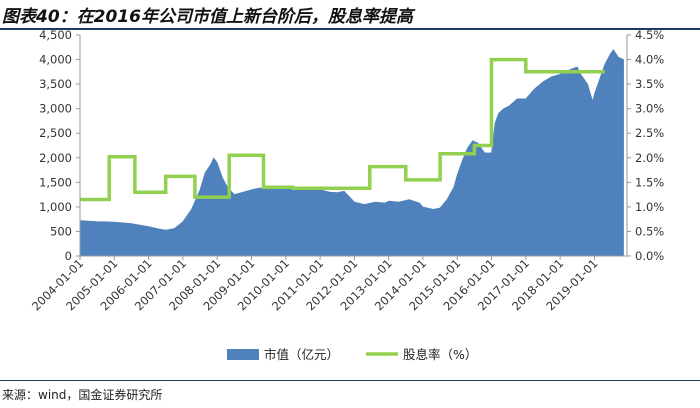 Image resolution: width=700 pixels, height=408 pixels. I want to click on source-note: 来源：wind，国金证券研究所, so click(82, 395).